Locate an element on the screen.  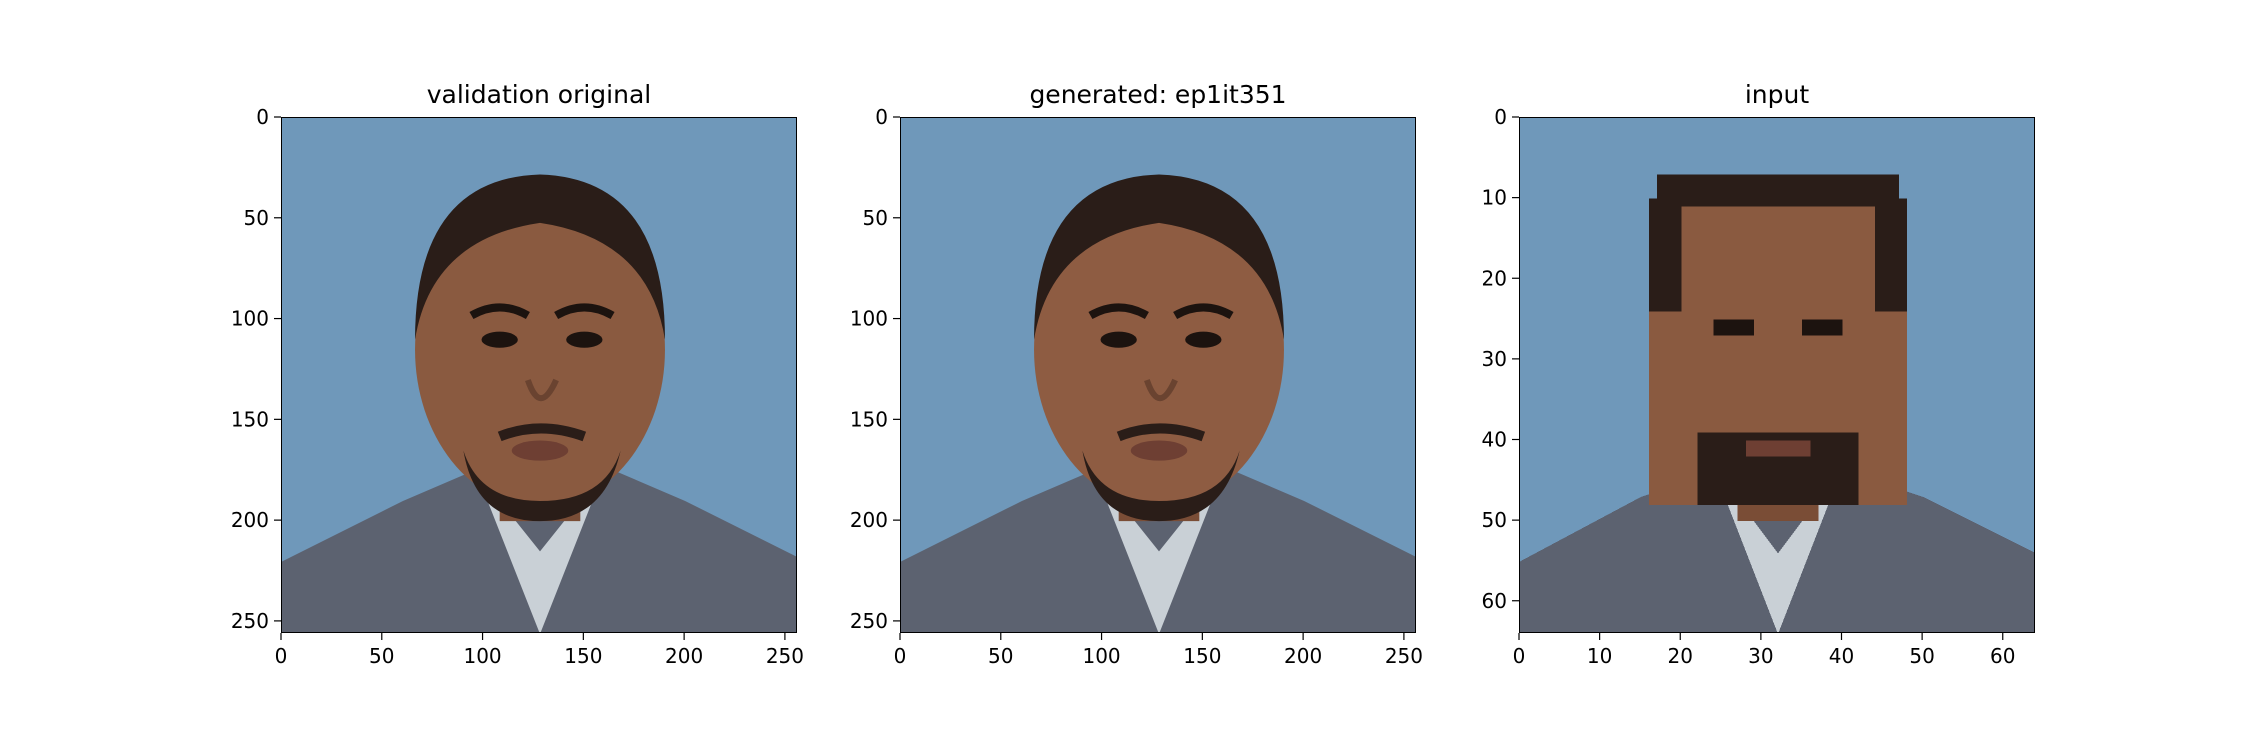
y-tick-label: 30 is located at coordinates (1494, 359).